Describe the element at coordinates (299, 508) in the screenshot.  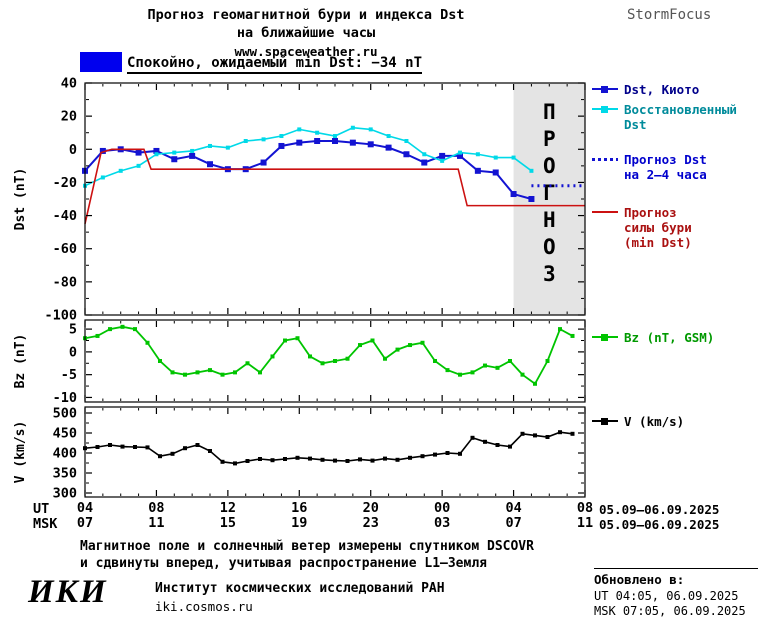
I see `svg-text: 16` at that location.